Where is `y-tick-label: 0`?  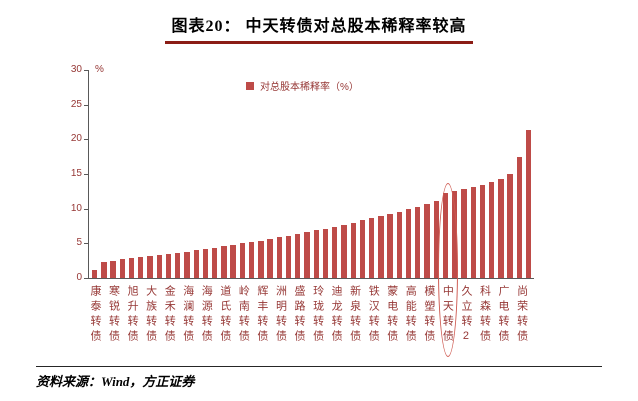
y-tick-label: 0 is located at coordinates (79, 277).